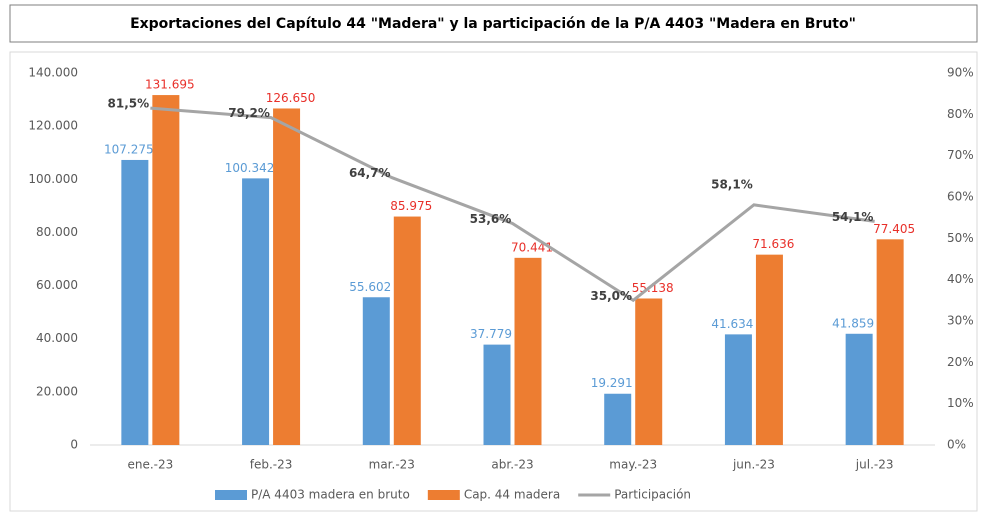  What do you see at coordinates (53, 126) in the screenshot?
I see `y-tick-label: 120.000` at bounding box center [53, 126].